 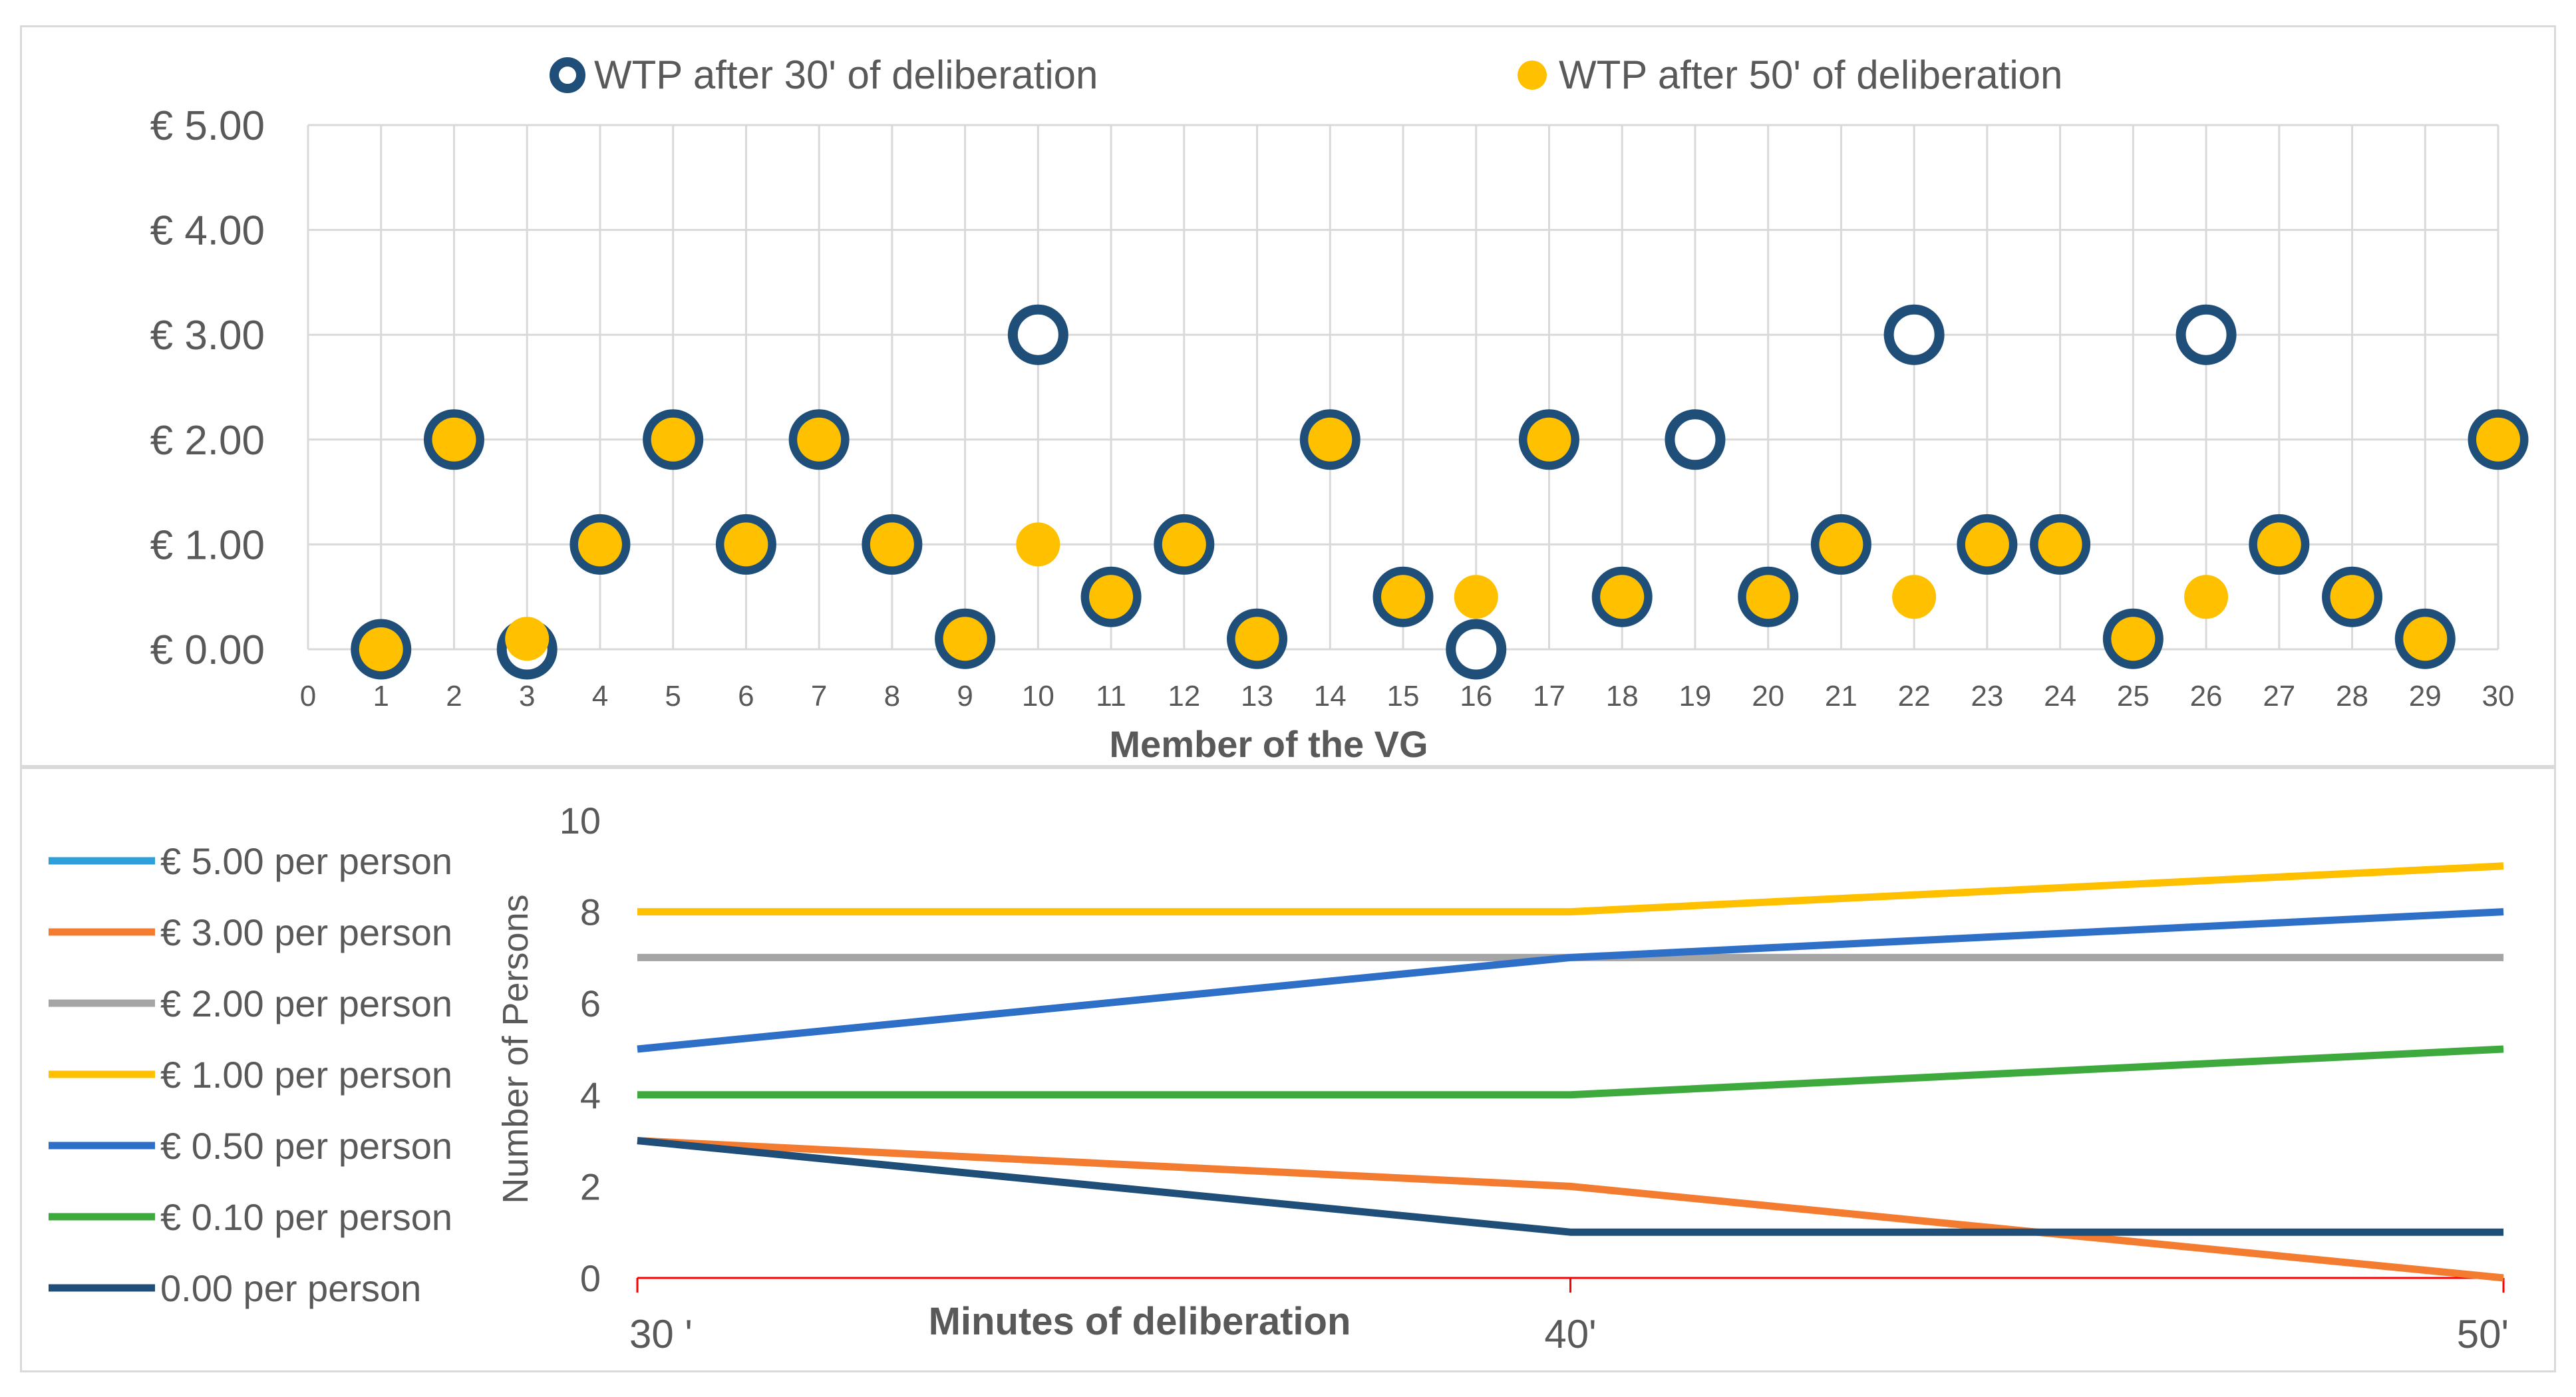 I want to click on y-tick-label: 0, so click(x=590, y=1278).